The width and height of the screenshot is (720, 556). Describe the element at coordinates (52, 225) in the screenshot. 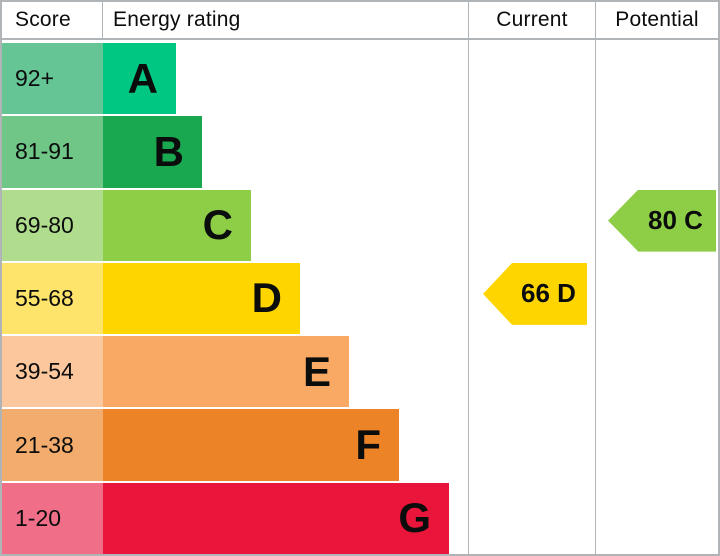

I see `score-range-c: 69-80` at that location.